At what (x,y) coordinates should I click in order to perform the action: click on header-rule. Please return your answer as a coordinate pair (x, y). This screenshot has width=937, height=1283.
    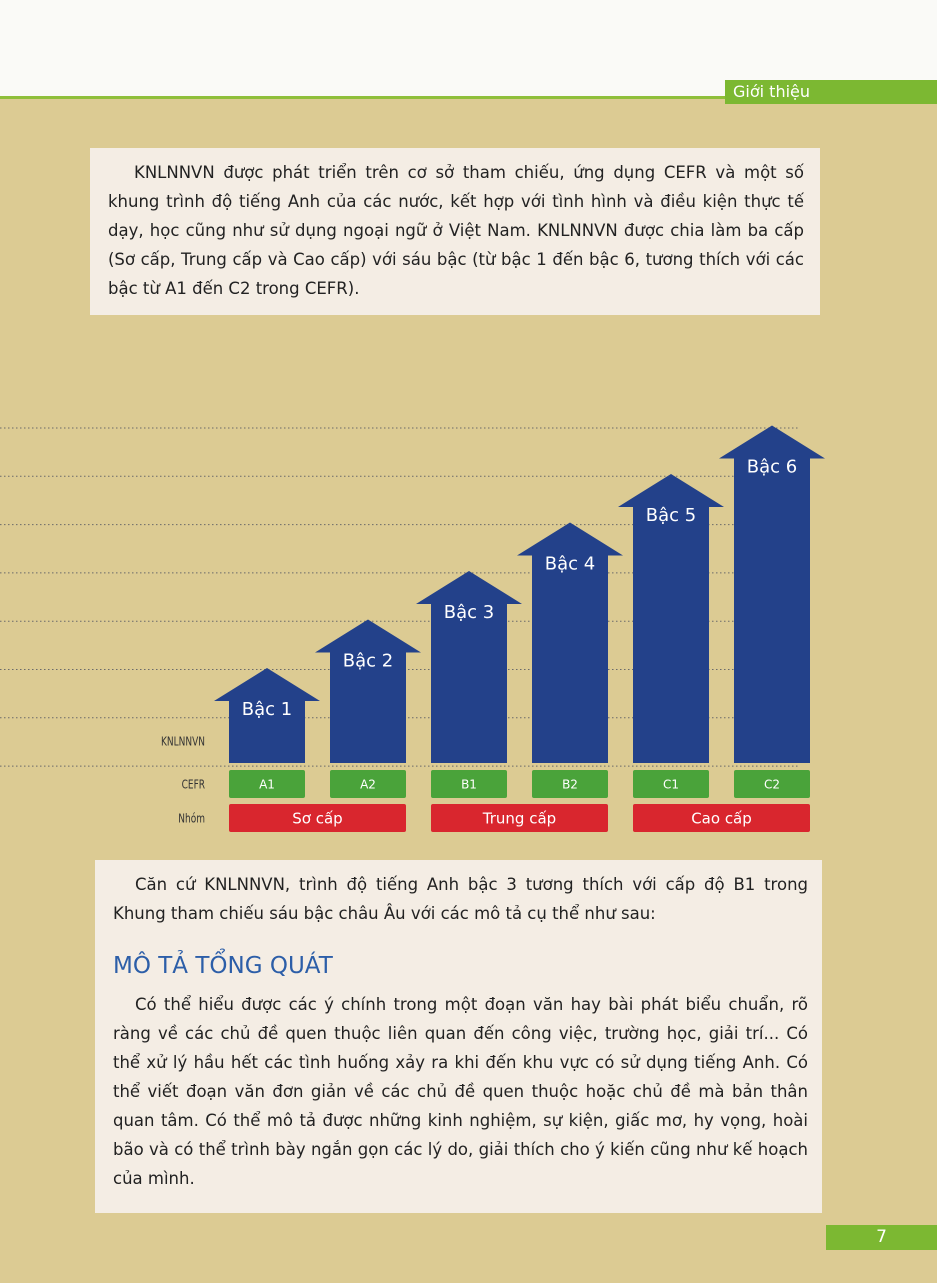
    Looking at the image, I should click on (468, 97).